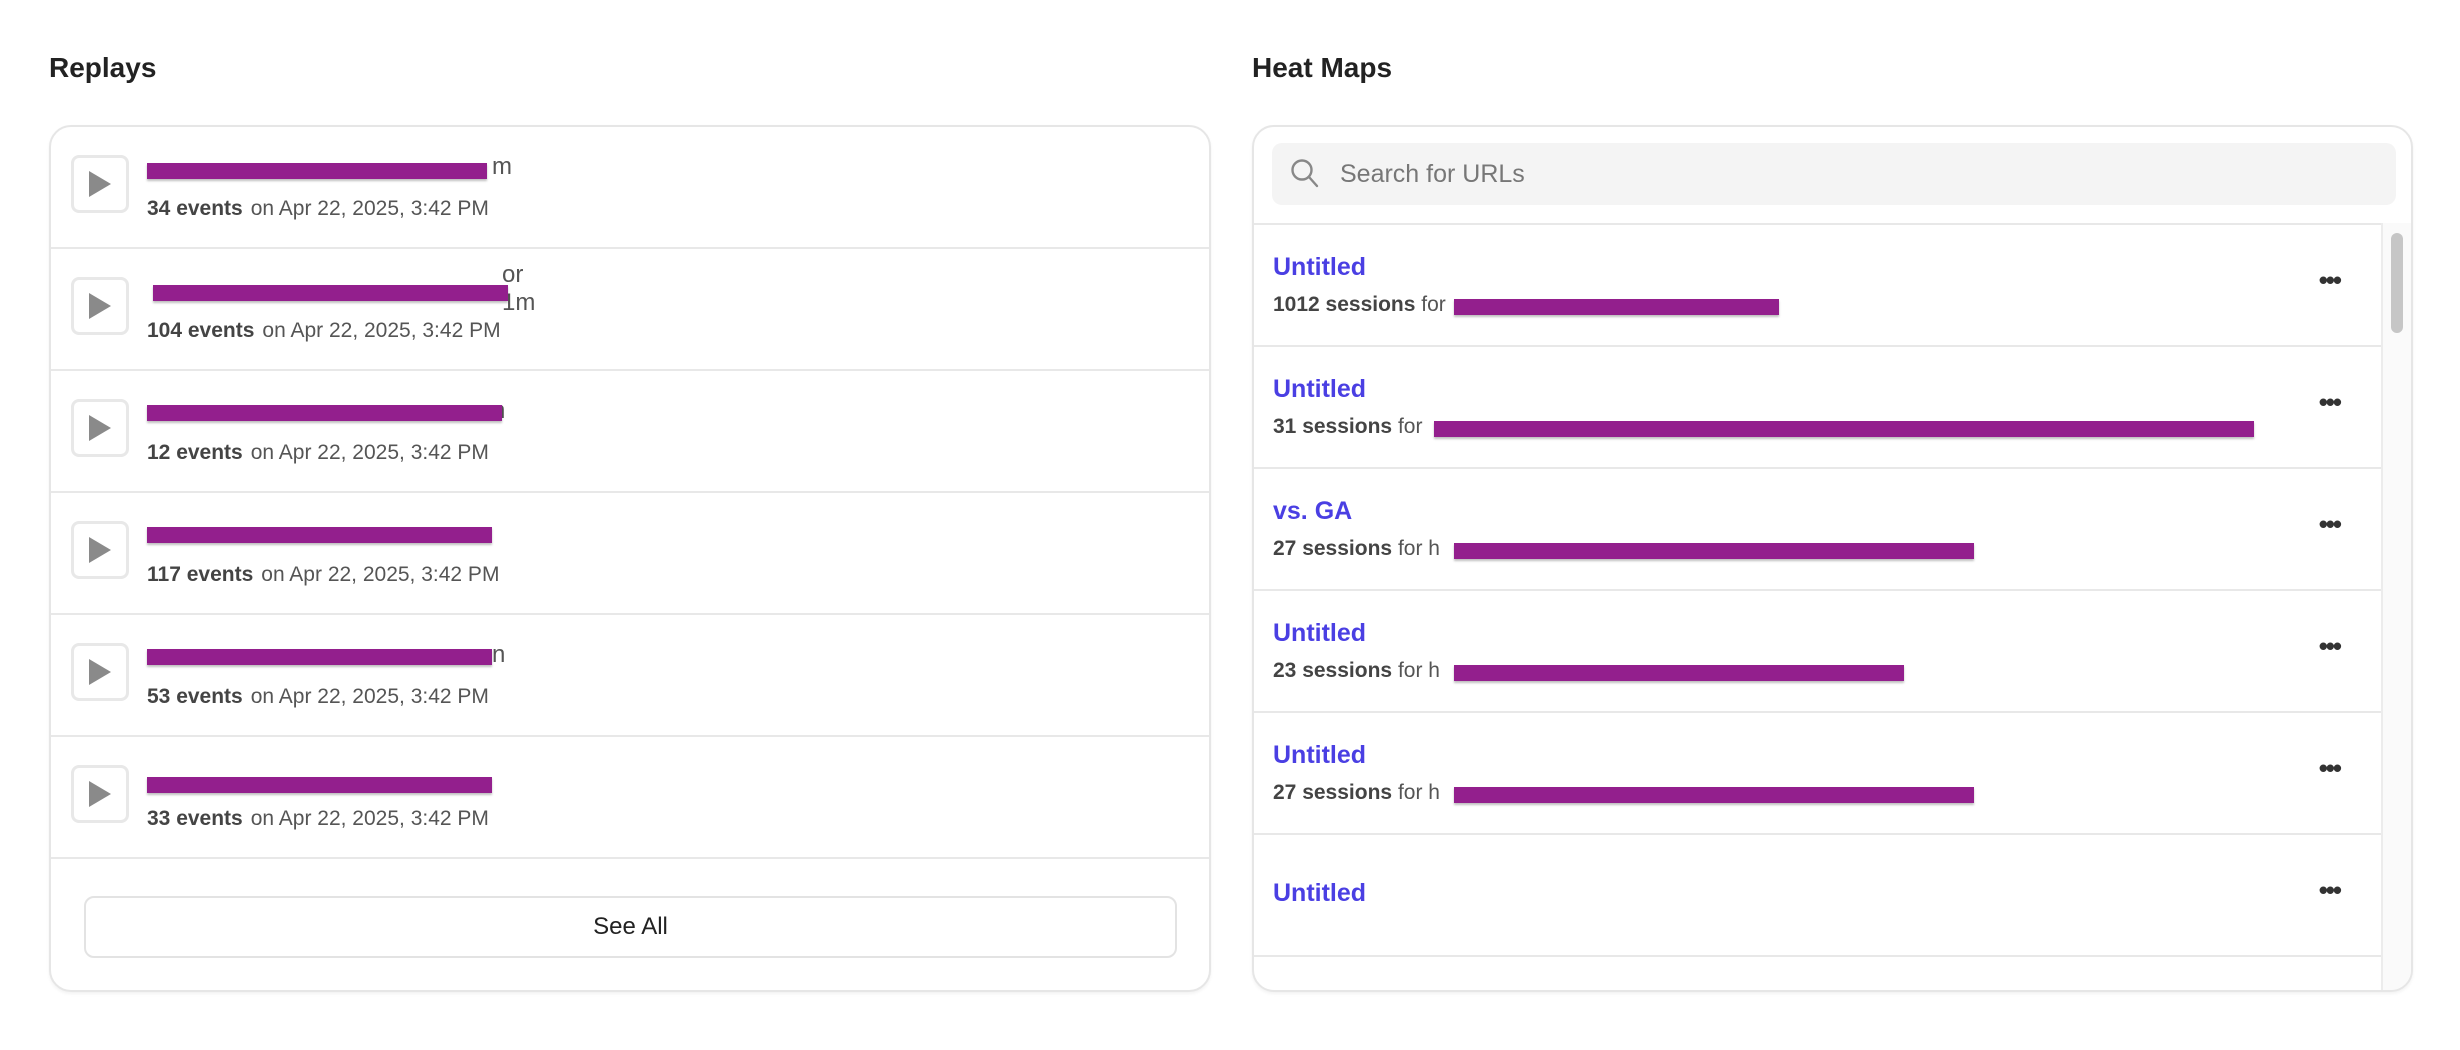 This screenshot has height=1050, width=2460. Describe the element at coordinates (2397, 283) in the screenshot. I see `scrollbar-thumb` at that location.